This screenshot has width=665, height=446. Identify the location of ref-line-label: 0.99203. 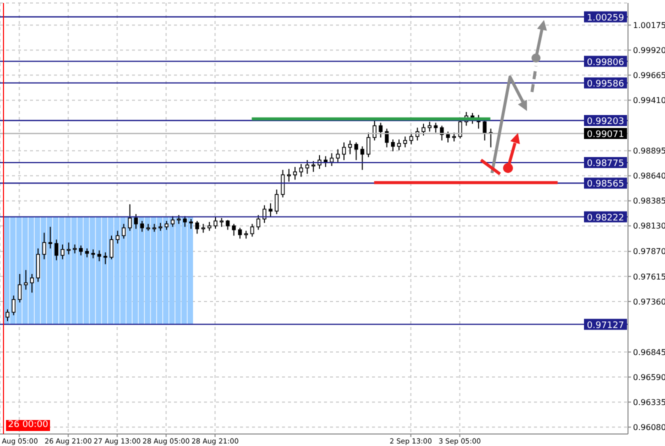
(605, 122).